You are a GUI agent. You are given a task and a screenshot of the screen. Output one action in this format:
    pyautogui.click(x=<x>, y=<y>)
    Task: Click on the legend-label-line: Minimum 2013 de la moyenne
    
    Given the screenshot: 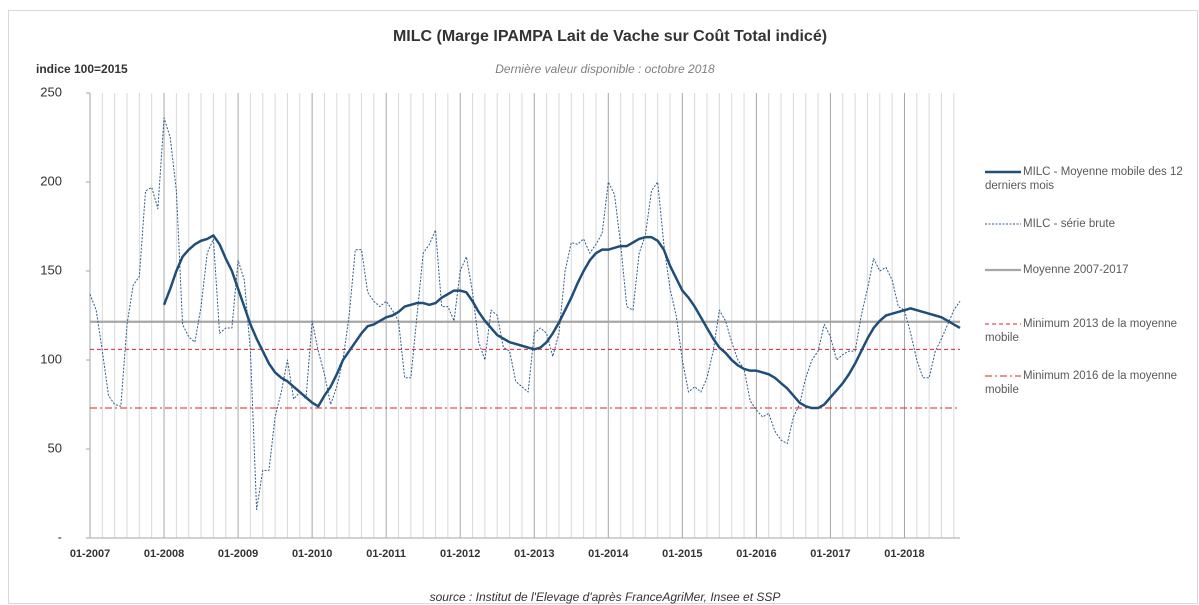 What is the action you would take?
    pyautogui.click(x=1100, y=324)
    